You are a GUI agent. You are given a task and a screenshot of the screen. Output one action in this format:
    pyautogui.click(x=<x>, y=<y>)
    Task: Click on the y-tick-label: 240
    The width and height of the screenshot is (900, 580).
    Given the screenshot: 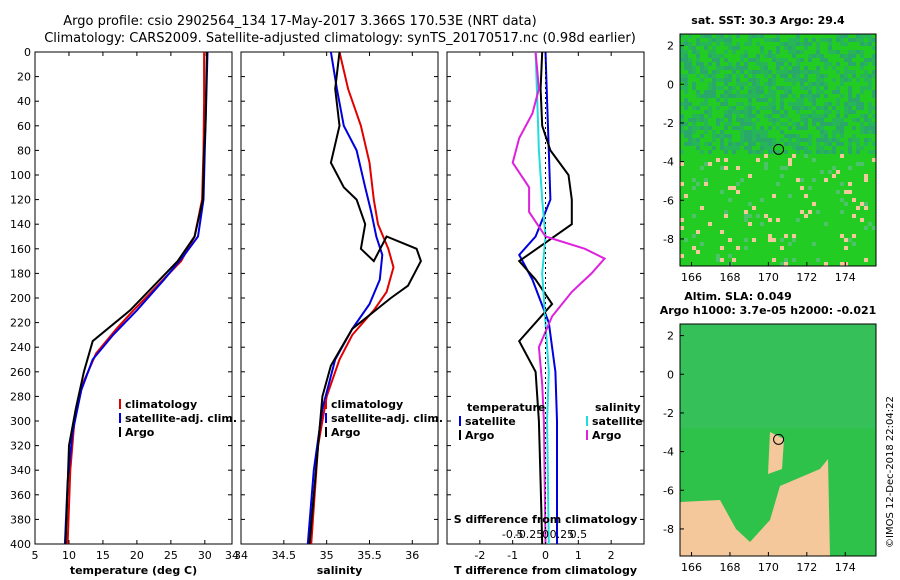 What is the action you would take?
    pyautogui.click(x=20, y=347)
    